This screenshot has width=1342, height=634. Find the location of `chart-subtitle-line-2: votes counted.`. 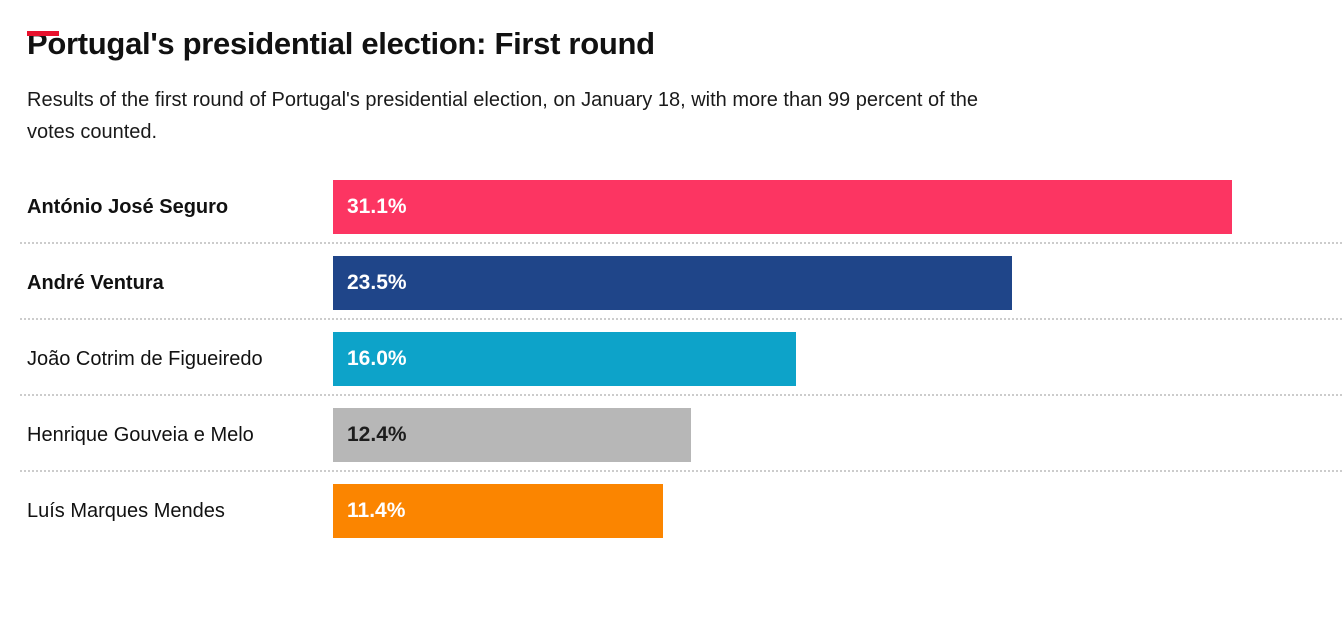

chart-subtitle-line-2: votes counted. is located at coordinates (92, 132).